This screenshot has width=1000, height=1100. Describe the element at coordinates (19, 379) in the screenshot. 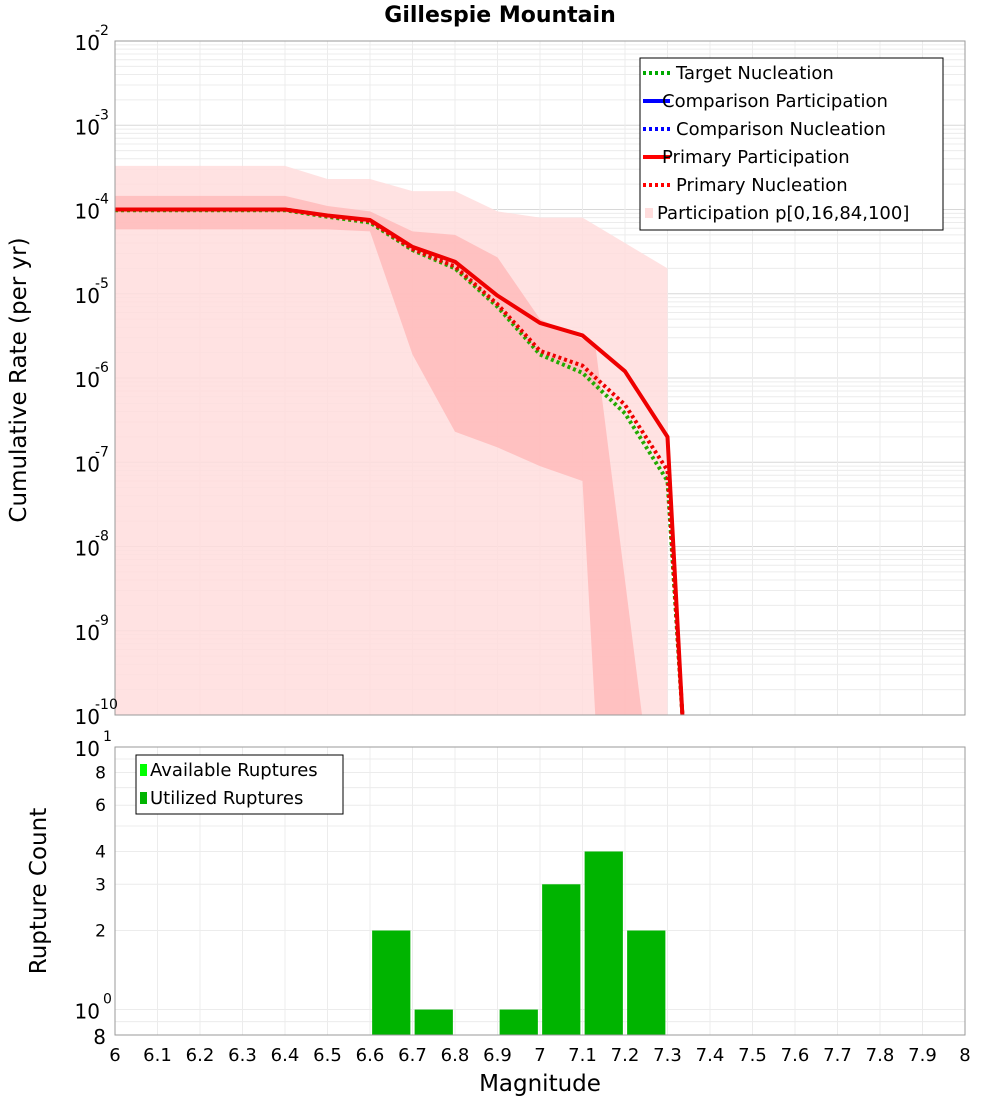

I see `y-axis-label: Cumulative Rate (per yr)` at that location.